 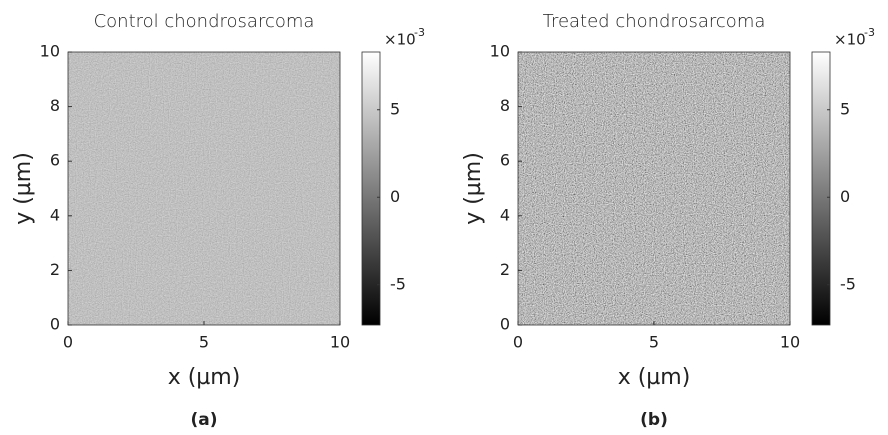 What do you see at coordinates (654, 21) in the screenshot?
I see `chart-title: Treated chondrosarcoma` at bounding box center [654, 21].